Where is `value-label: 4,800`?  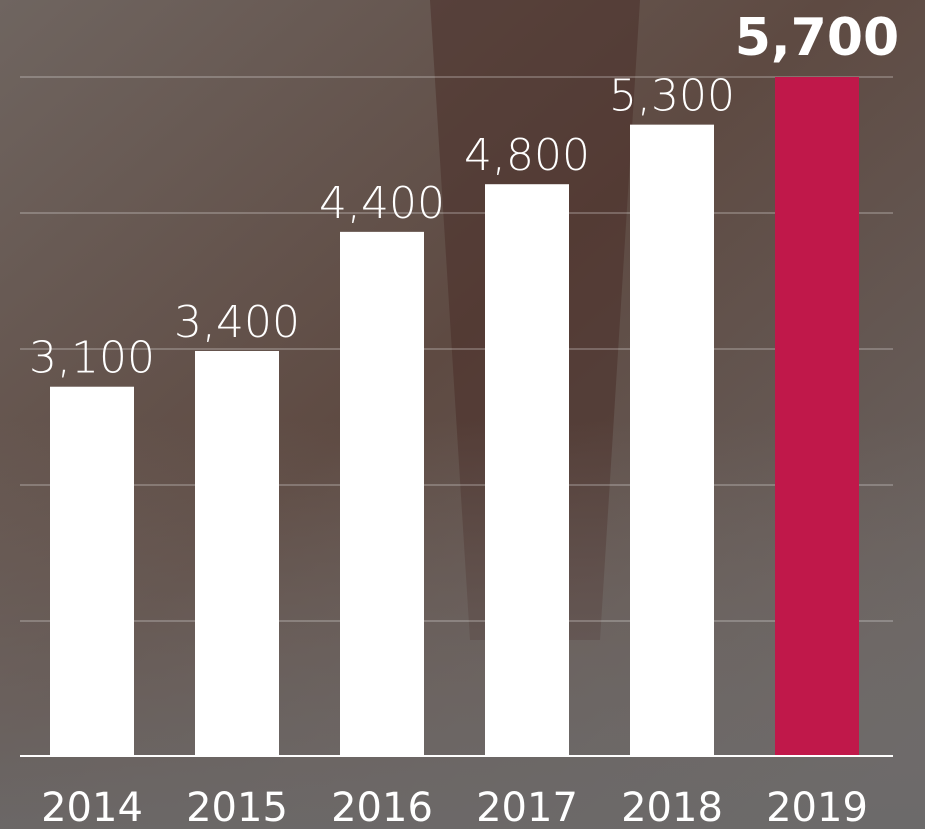
value-label: 4,800 is located at coordinates (527, 155).